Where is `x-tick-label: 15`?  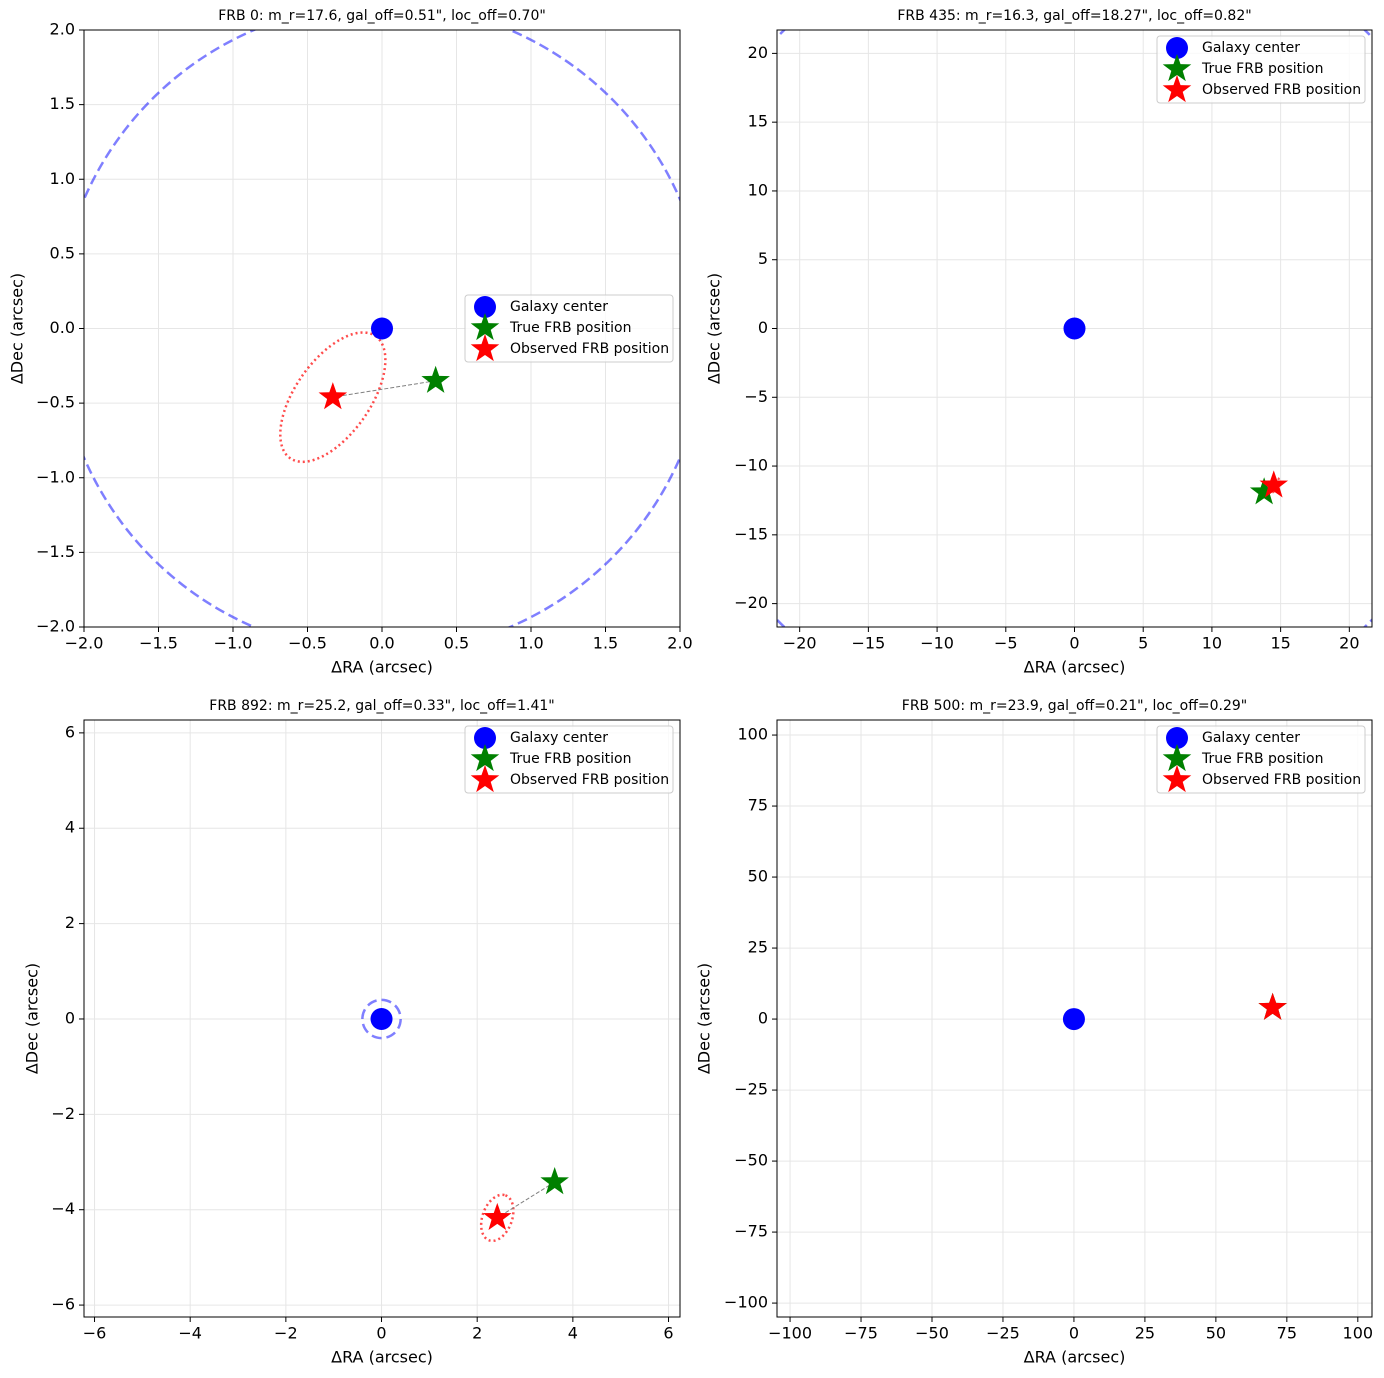 x-tick-label: 15 is located at coordinates (1280, 643).